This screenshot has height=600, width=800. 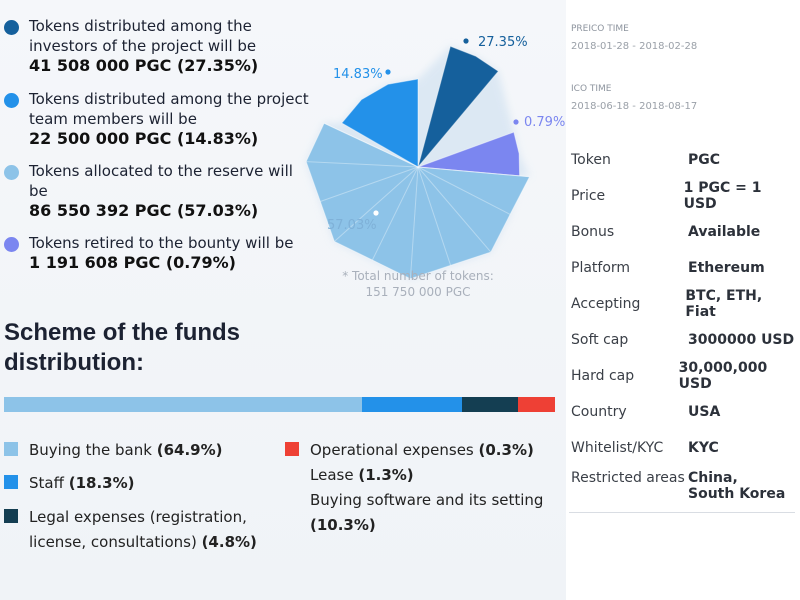 I want to click on token-distribution-chart: 27.35% 14.83% 0.79% 57.03%, so click(x=435, y=157).